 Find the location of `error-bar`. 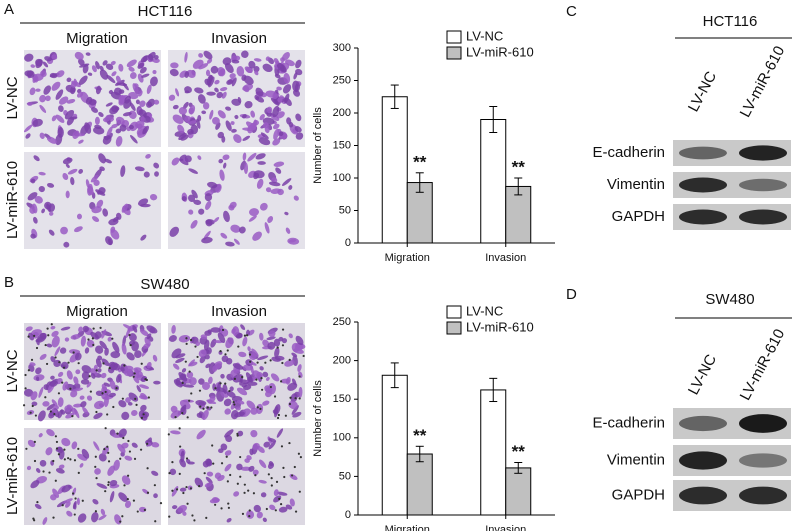

error-bar is located at coordinates (419, 454).